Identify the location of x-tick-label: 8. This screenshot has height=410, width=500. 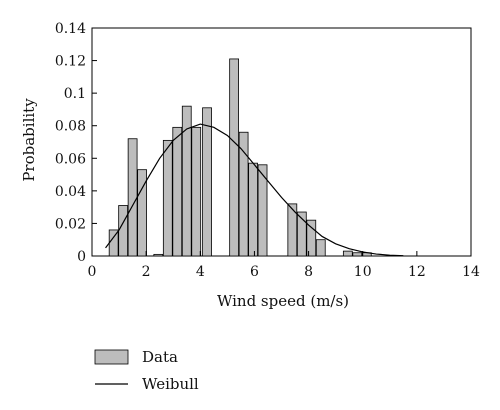
(308, 272).